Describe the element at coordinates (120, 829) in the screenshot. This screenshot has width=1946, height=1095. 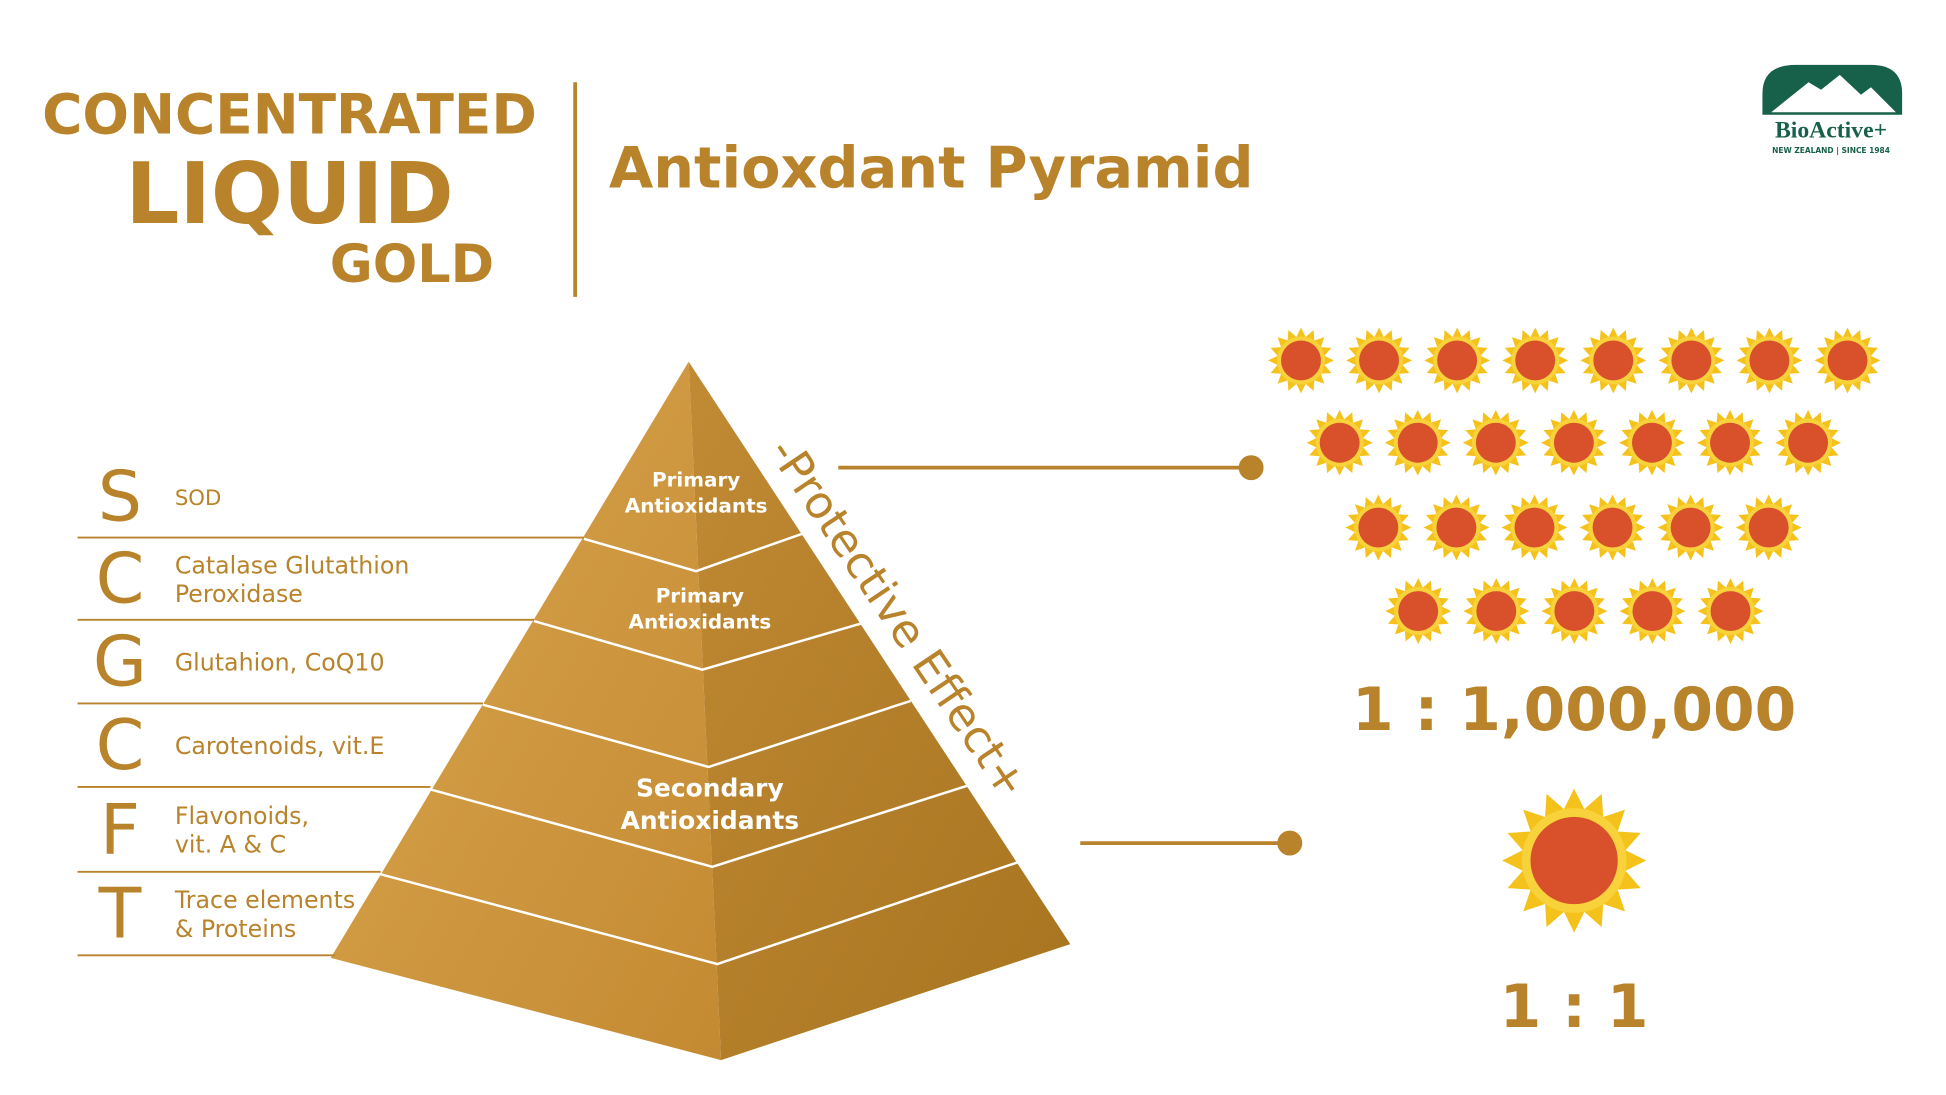
I see `row-letter: F` at that location.